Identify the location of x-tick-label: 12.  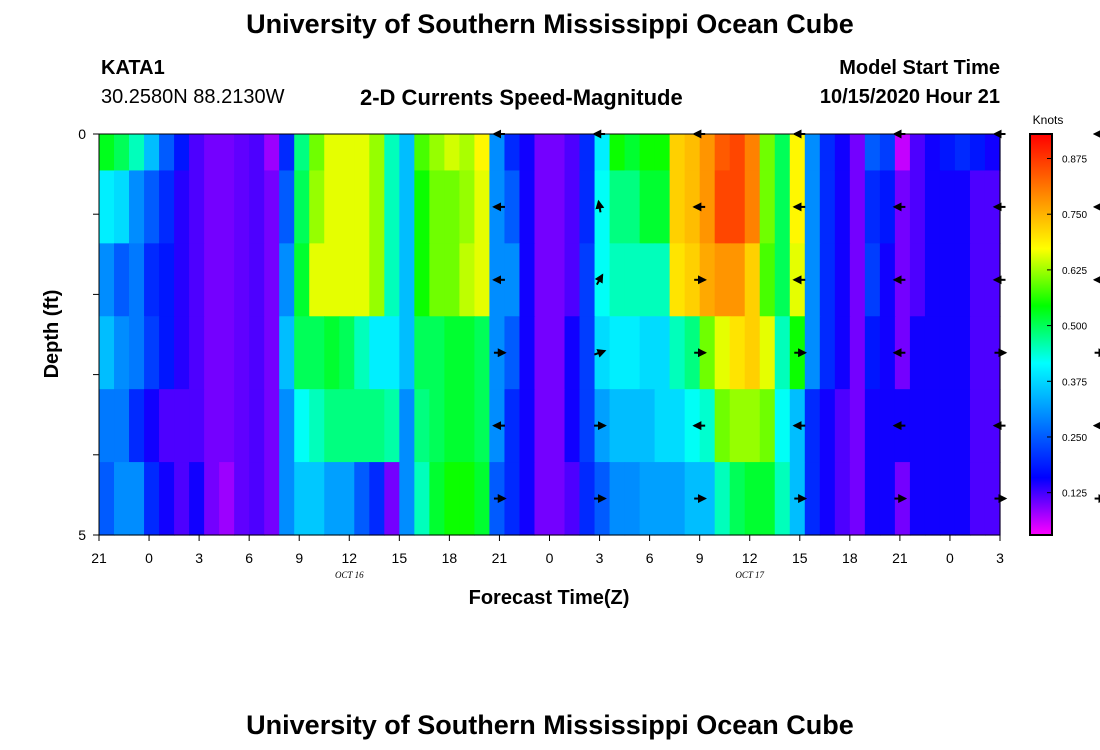
(349, 558).